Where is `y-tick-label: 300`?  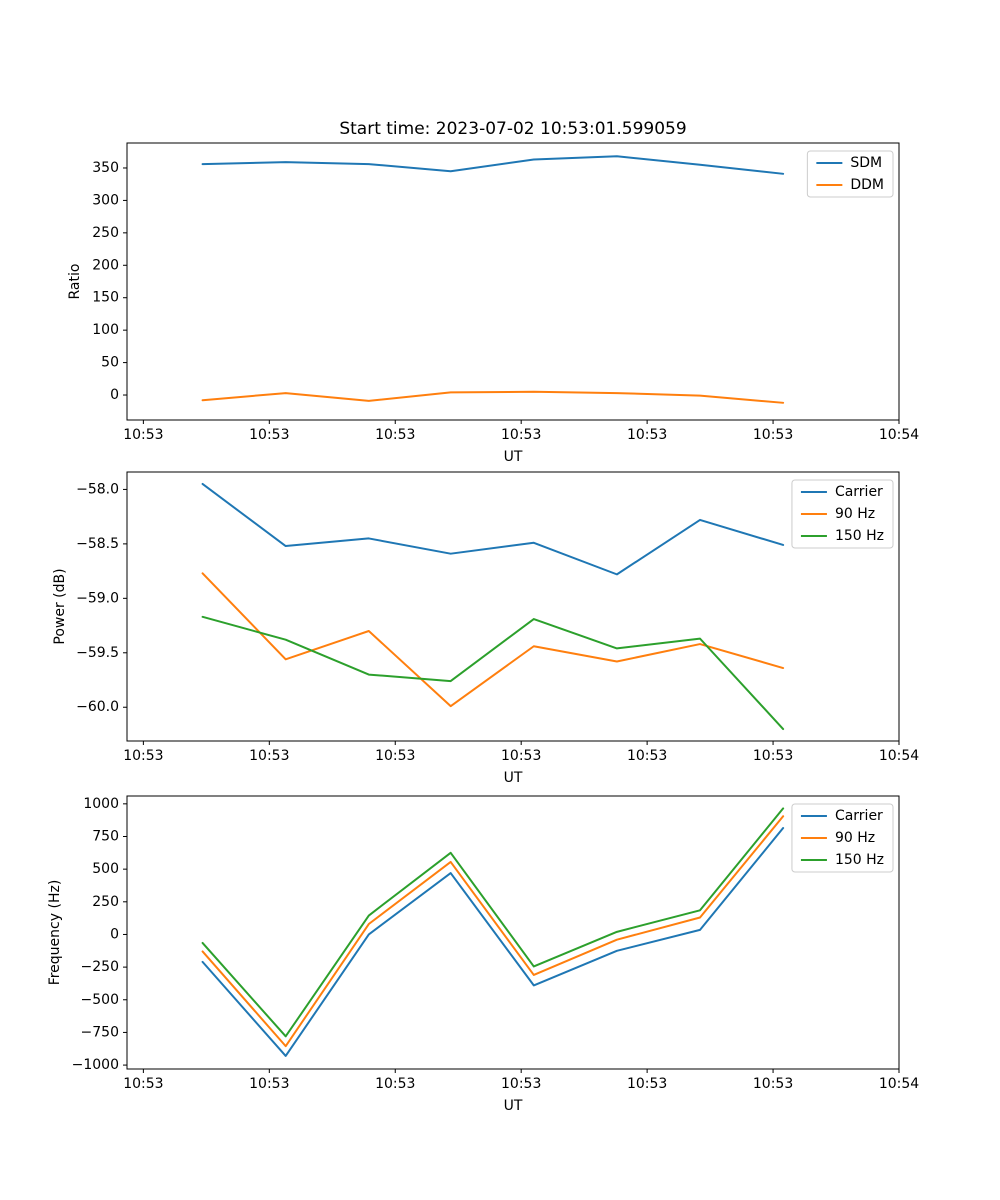 y-tick-label: 300 is located at coordinates (105, 200).